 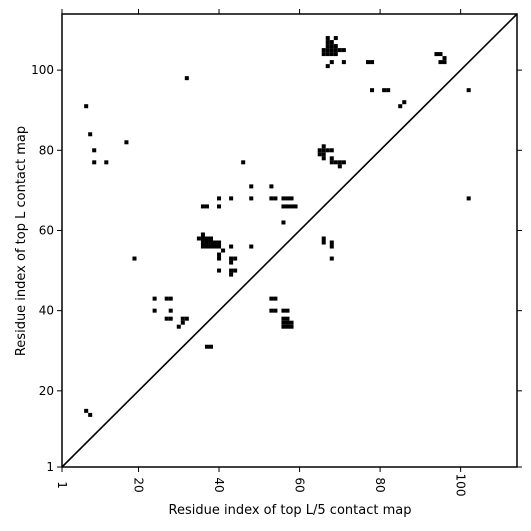 I want to click on x-axis-label: Residue index of top L/5 contact map, so click(x=290, y=510).